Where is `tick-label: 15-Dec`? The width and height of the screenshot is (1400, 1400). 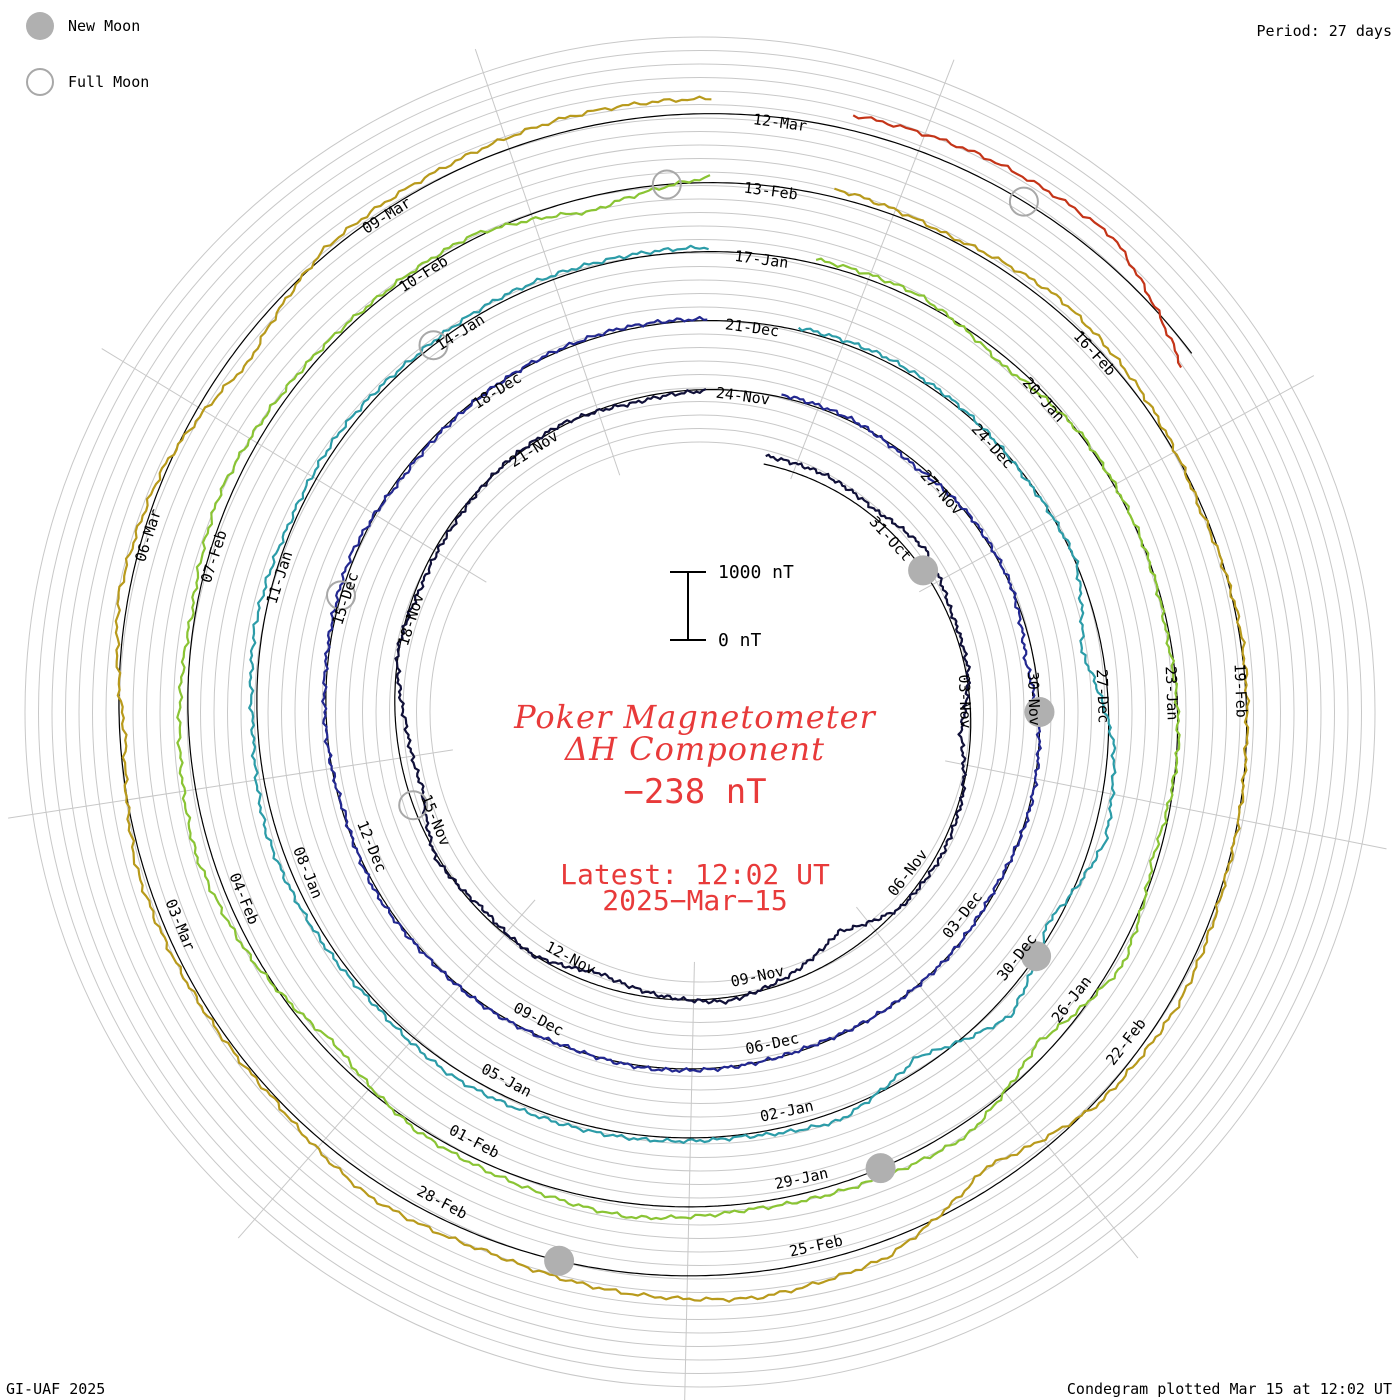
tick-label: 15-Dec is located at coordinates (346, 598).